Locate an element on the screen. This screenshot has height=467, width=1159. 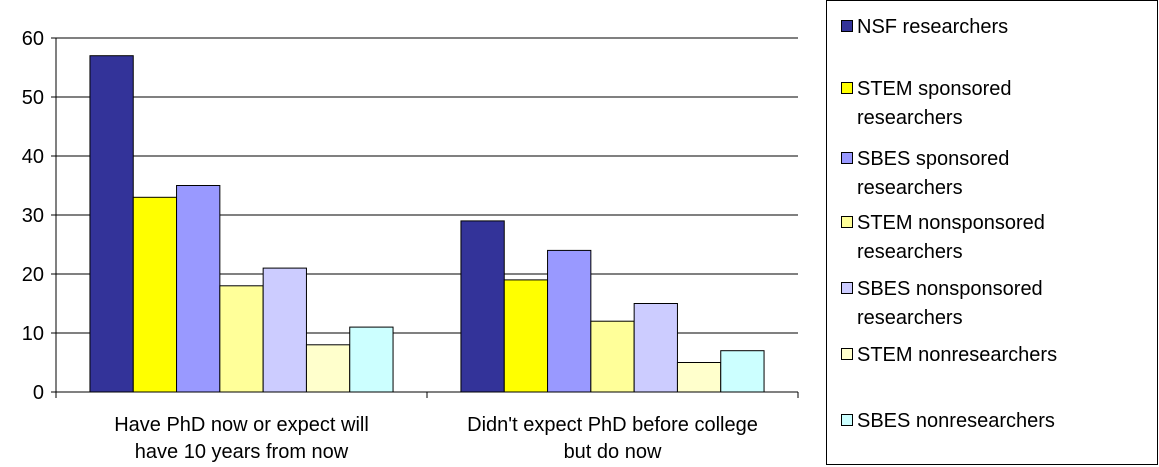
legend-label-line: SBES nonsponsored is located at coordinates (950, 289).